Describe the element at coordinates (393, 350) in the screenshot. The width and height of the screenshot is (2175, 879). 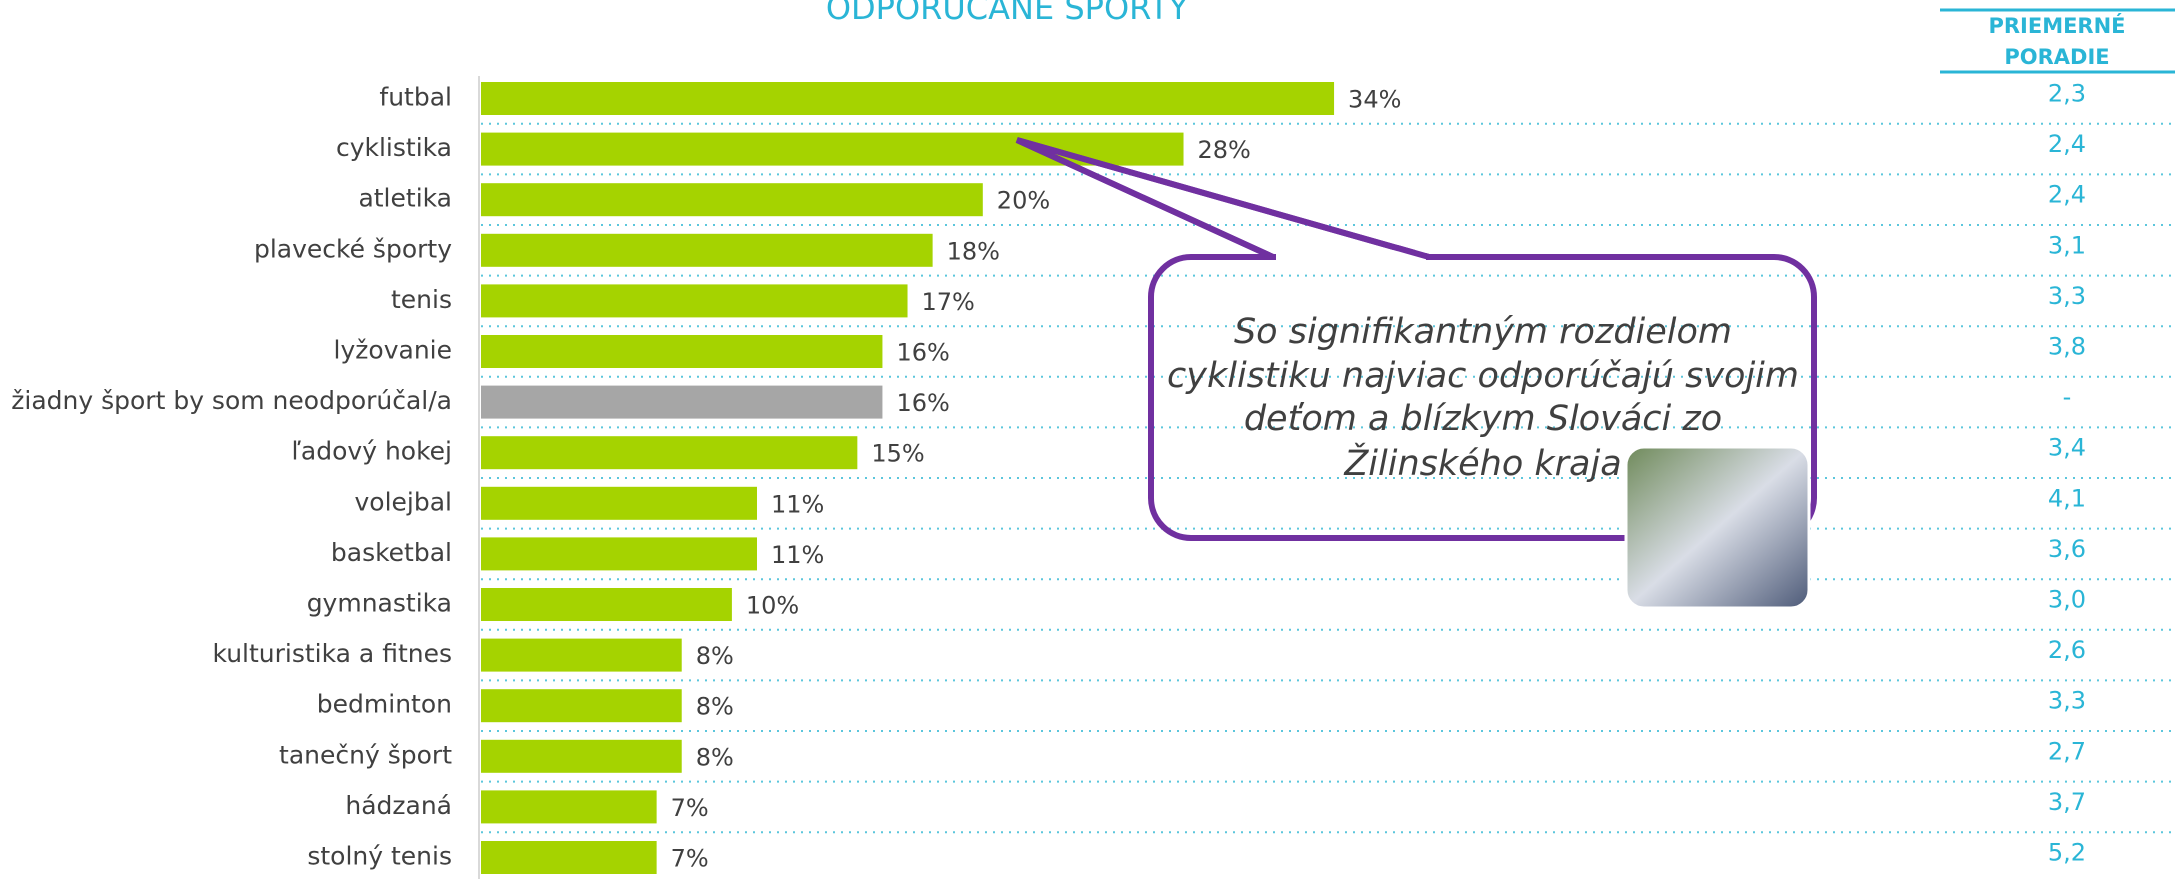
I see `category-label: lyžovanie` at that location.